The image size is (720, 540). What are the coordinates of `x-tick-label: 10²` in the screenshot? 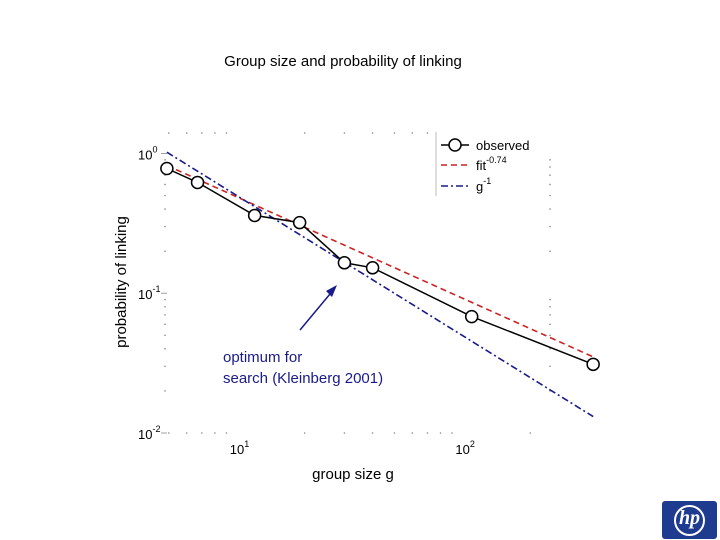 It's located at (464, 448).